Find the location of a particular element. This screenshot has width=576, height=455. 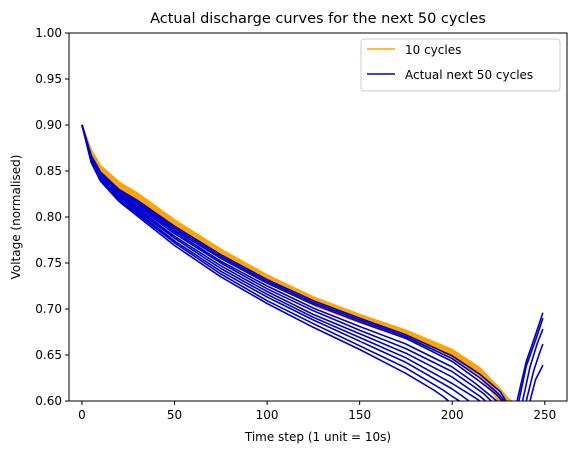

x-tick-label: 250 is located at coordinates (544, 415).